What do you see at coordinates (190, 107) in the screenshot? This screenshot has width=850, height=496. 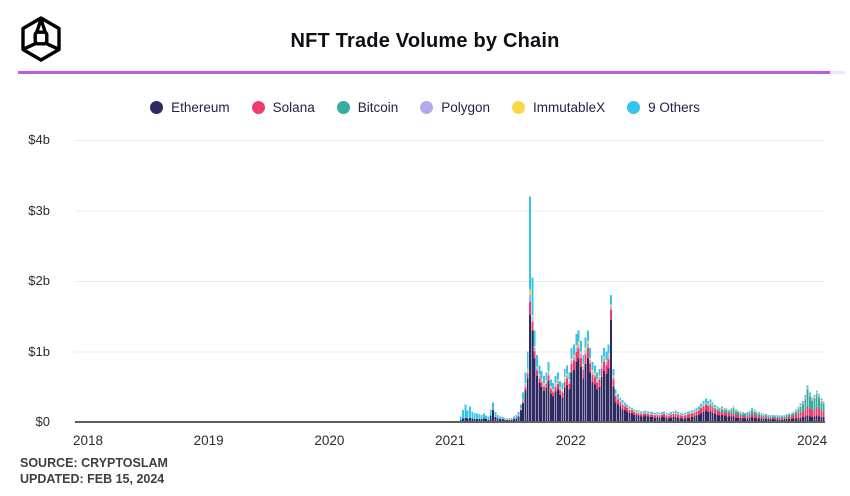 I see `legend-item-ethereum: Ethereum` at bounding box center [190, 107].